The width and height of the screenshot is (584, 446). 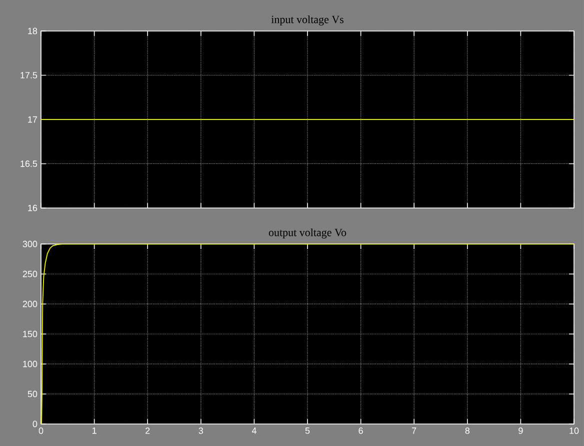 What do you see at coordinates (30, 244) in the screenshot?
I see `y-tick-label: 300` at bounding box center [30, 244].